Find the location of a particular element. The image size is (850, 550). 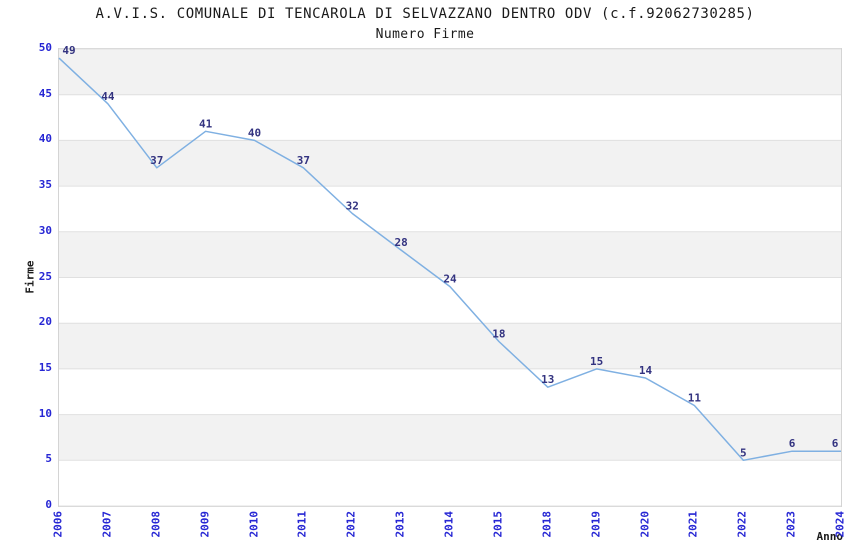

x-tick-label: 2006 is located at coordinates (58, 524).